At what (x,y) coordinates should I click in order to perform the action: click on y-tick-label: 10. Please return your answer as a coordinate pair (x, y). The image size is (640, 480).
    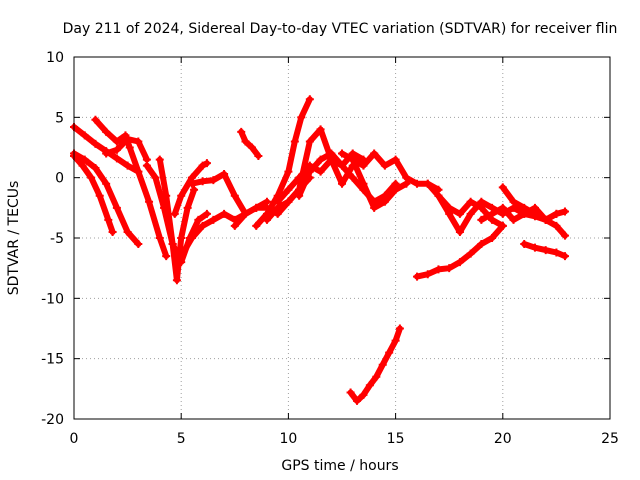
    Looking at the image, I should click on (55, 58).